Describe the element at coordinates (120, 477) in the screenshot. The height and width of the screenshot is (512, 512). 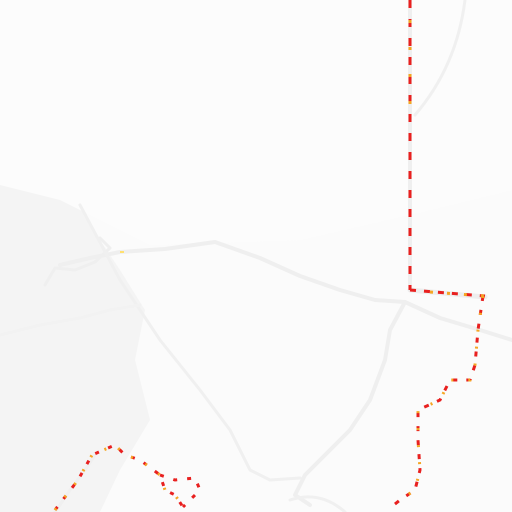
I see `traffic-segment-southwest-route-moderate` at that location.